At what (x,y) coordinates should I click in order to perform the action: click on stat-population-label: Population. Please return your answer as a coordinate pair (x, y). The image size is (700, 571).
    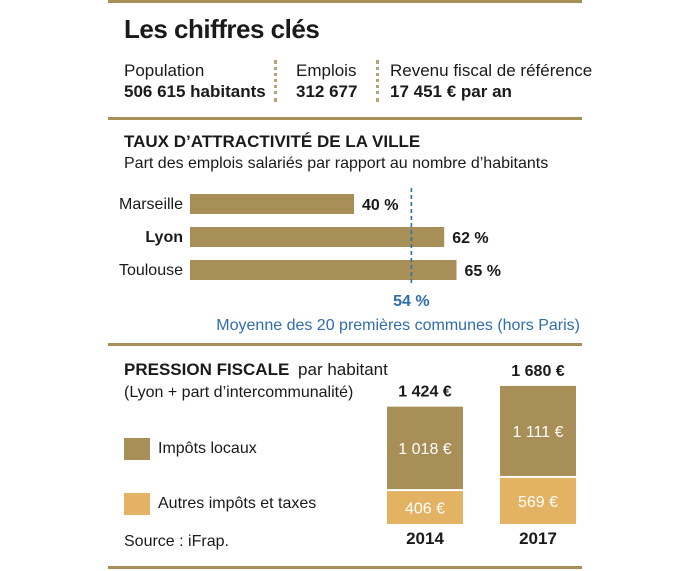
    Looking at the image, I should click on (164, 70).